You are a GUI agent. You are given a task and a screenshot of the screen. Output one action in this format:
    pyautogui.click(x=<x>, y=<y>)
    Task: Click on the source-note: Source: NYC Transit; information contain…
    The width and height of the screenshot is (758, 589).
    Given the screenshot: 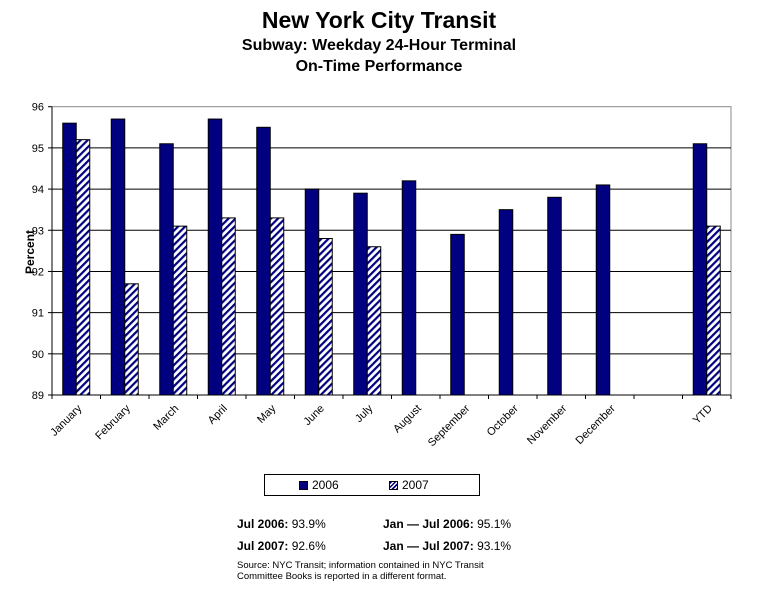 What is the action you would take?
    pyautogui.click(x=360, y=571)
    